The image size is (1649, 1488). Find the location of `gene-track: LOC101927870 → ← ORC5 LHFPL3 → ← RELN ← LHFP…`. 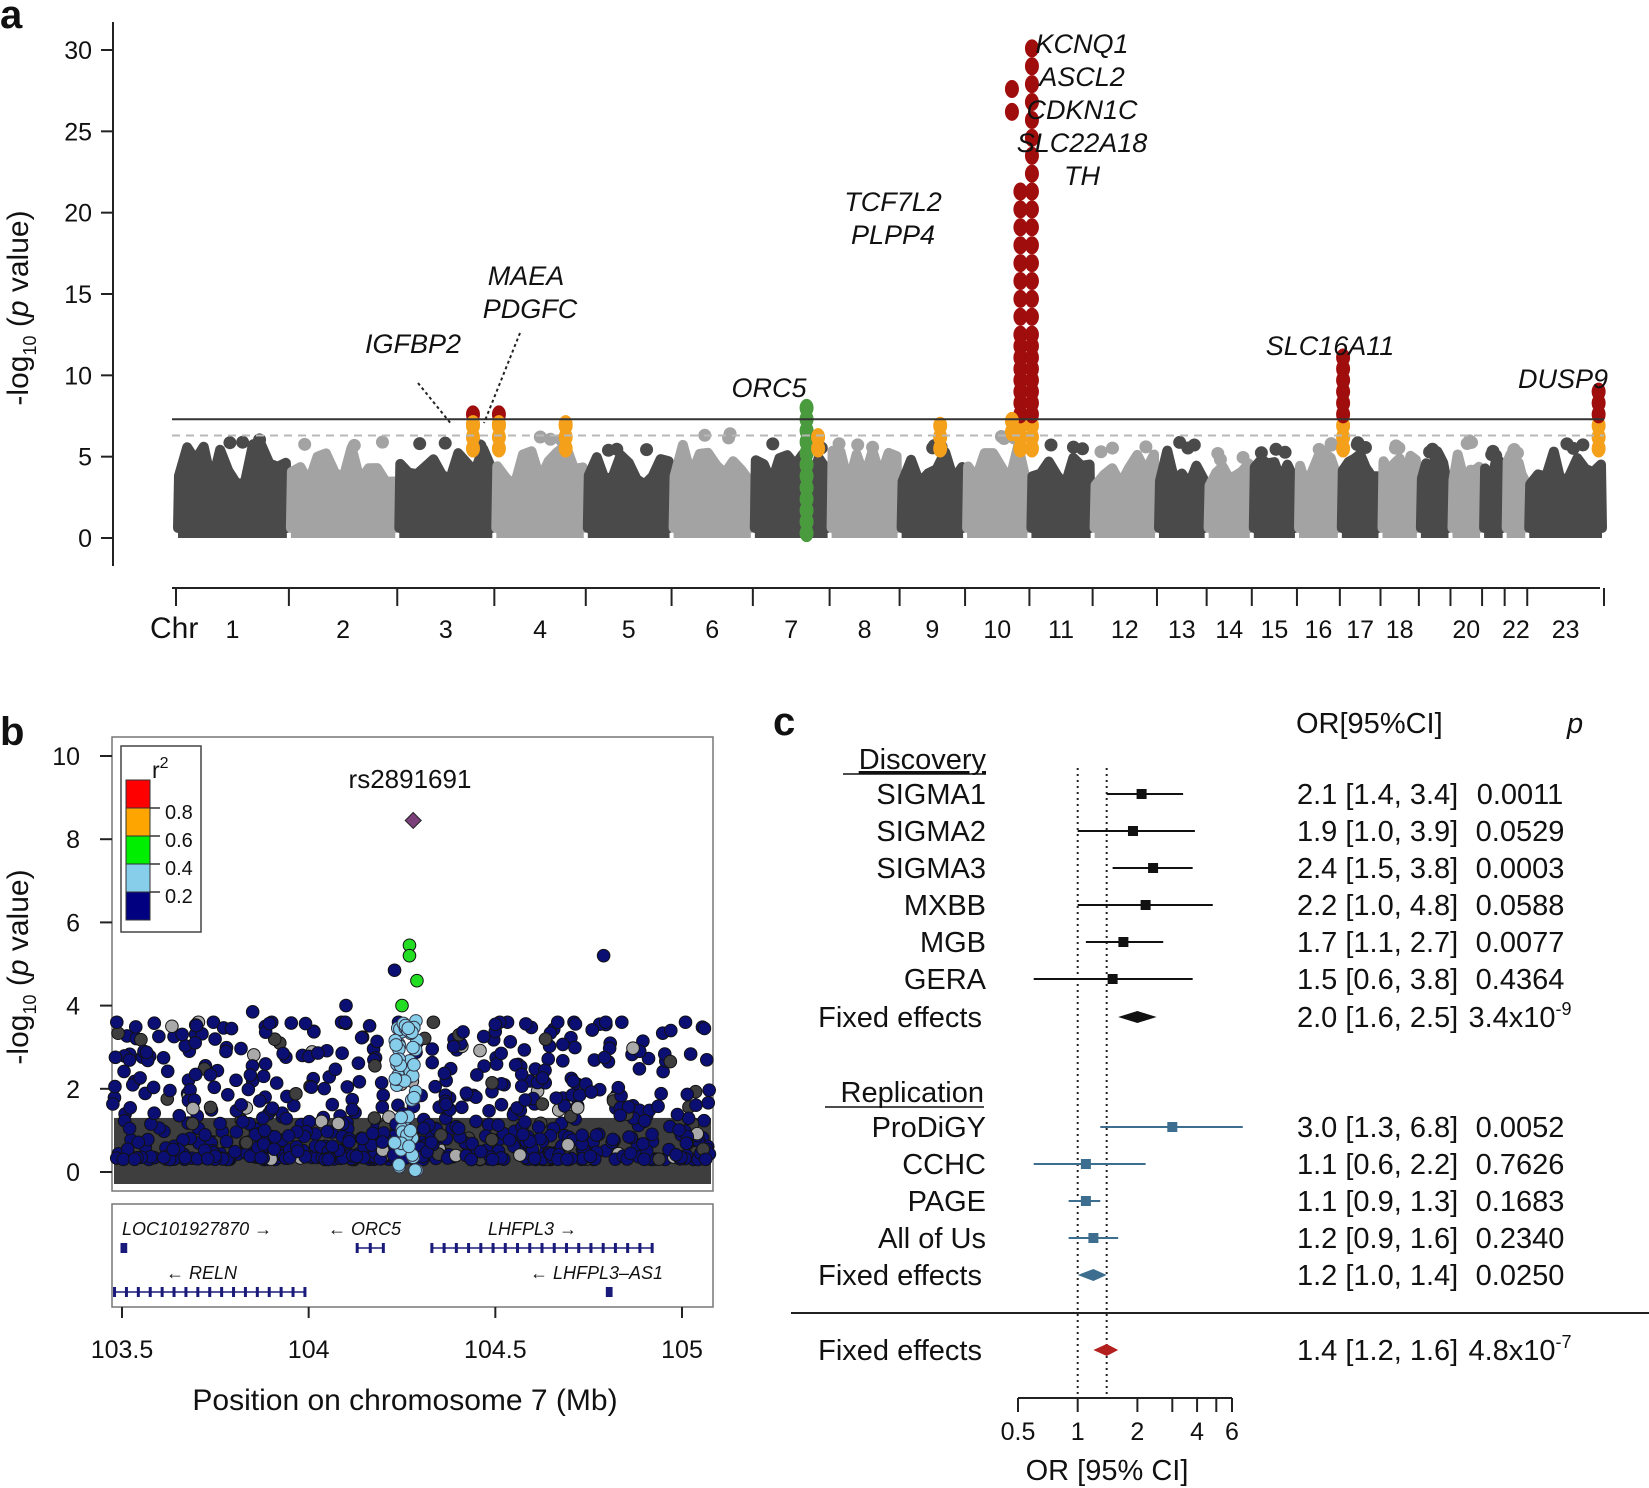

gene-track: LOC101927870 → ← ORC5 LHFPL3 → ← RELN ← LHFP… is located at coordinates (388, 1258).